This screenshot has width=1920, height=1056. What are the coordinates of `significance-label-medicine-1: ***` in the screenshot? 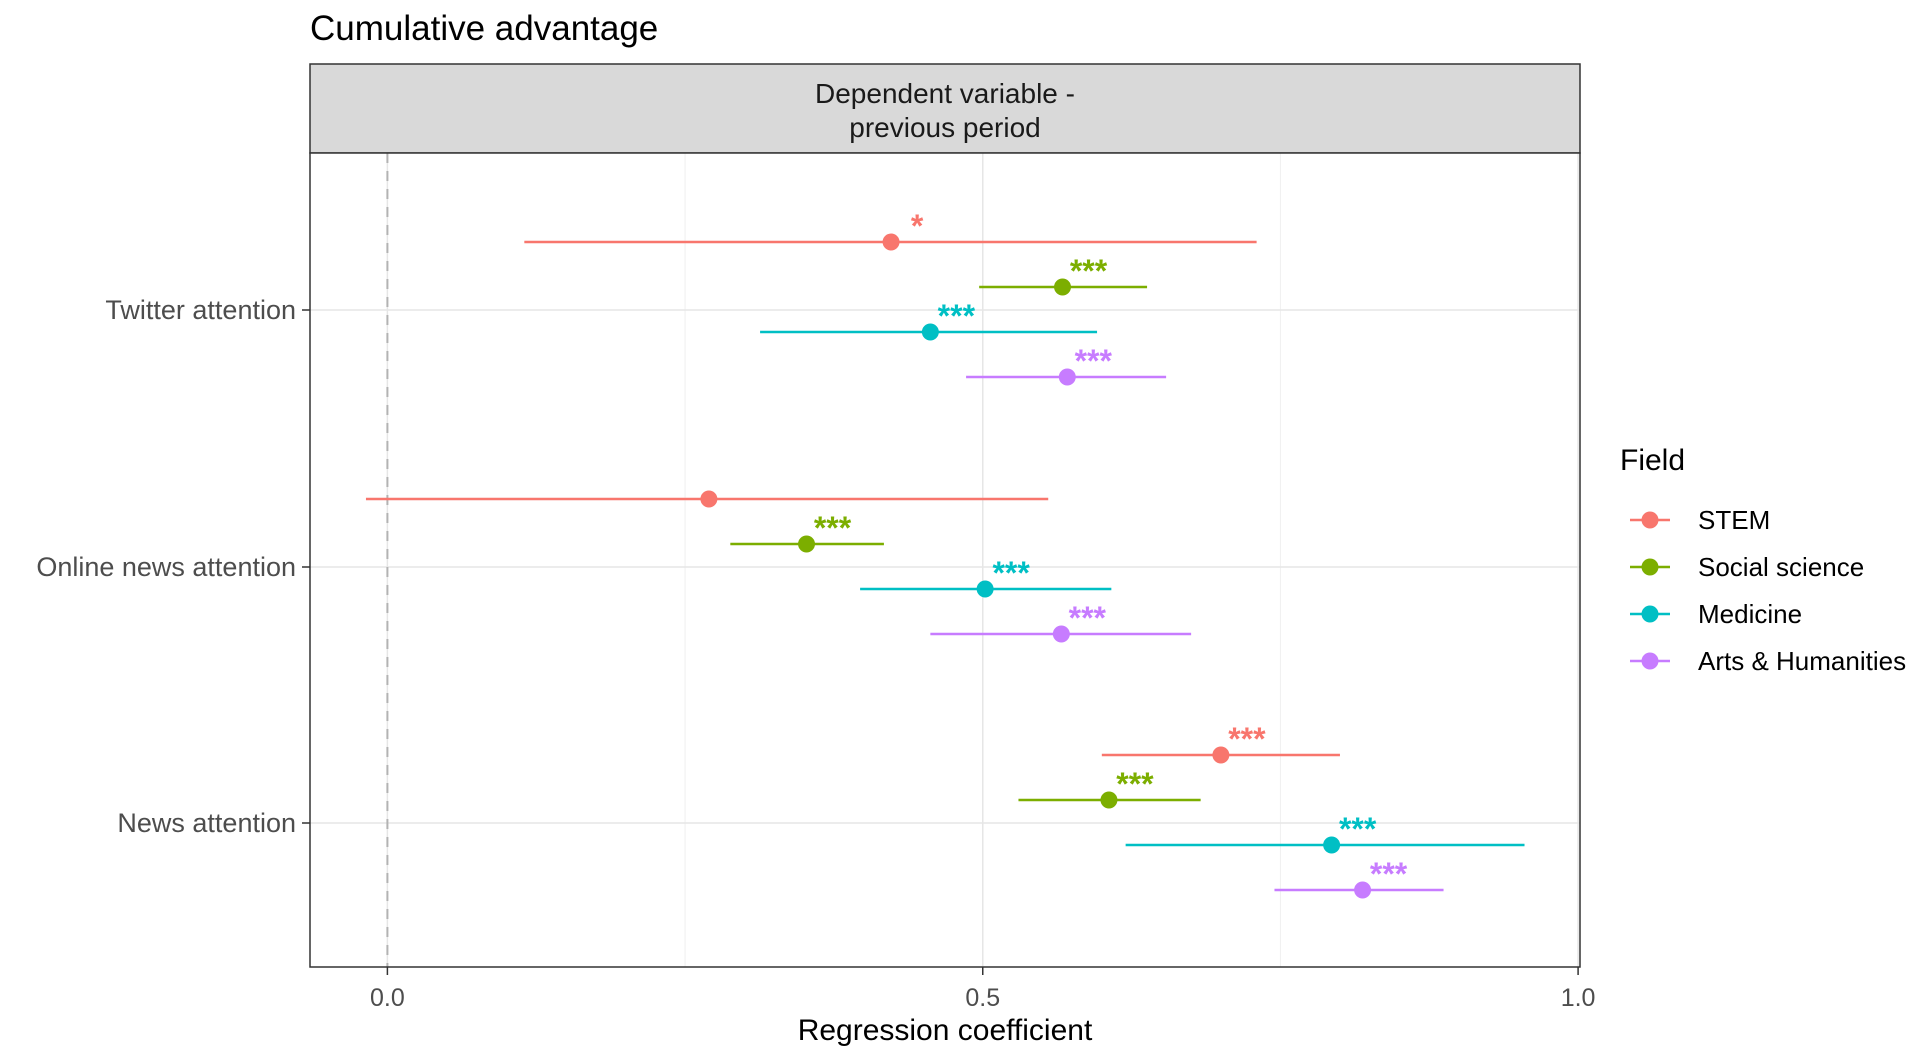 It's located at (1011, 573).